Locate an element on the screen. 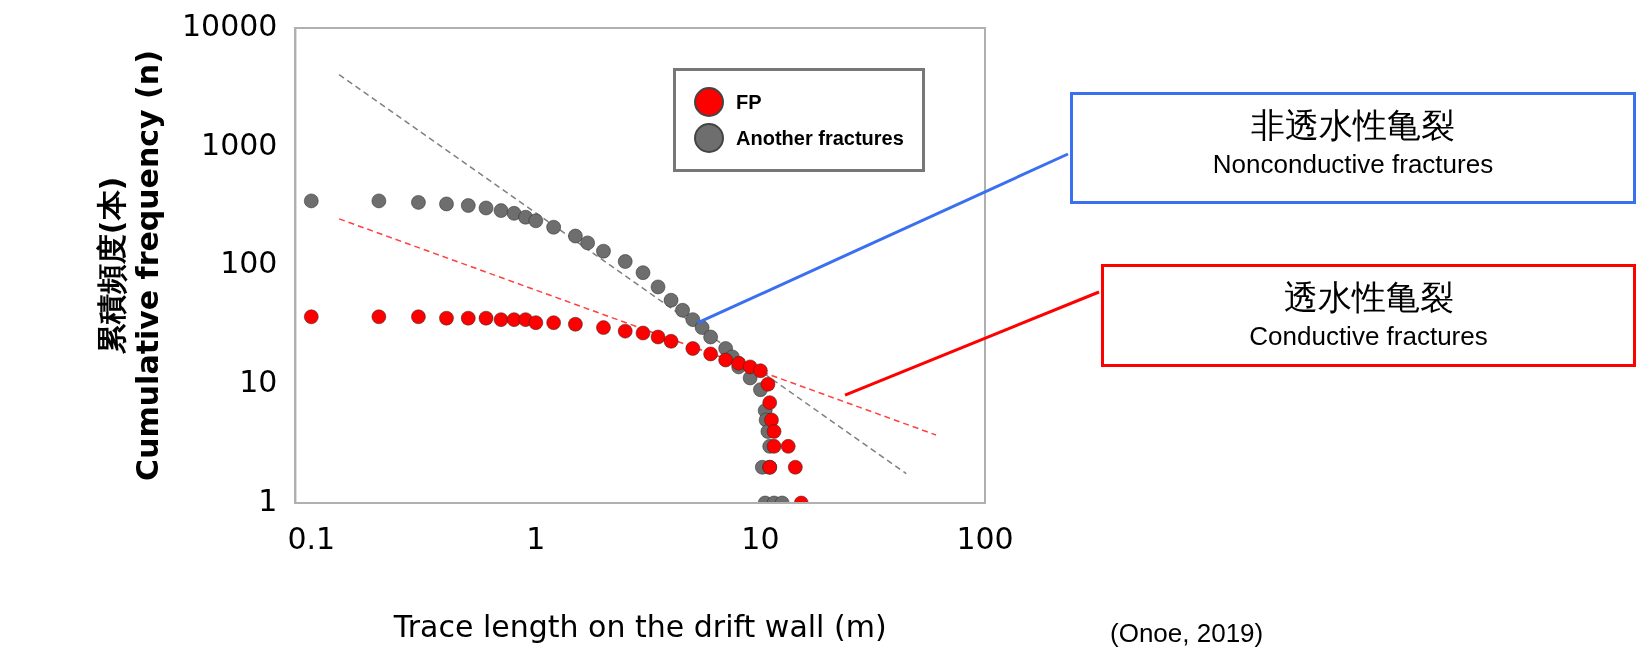  text: 非透水性亀裂 Nonconductive fractures is located at coordinates (1353, 142).